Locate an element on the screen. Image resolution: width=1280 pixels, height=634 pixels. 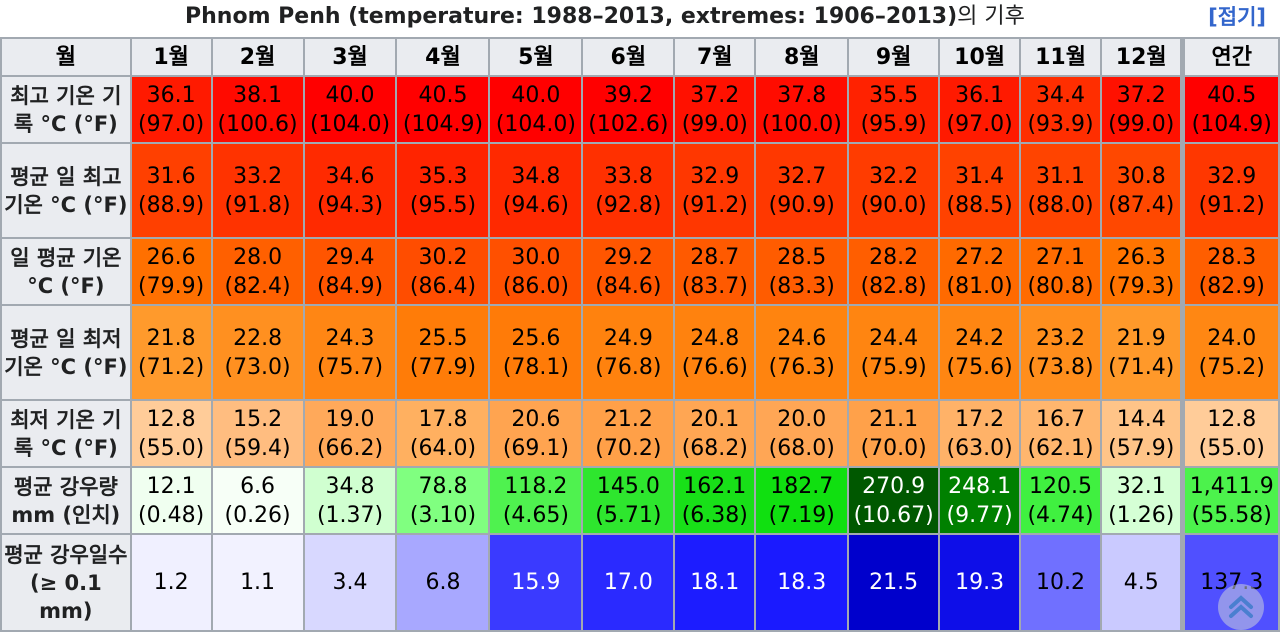
data-cell: 21.1 (70.0) is located at coordinates (894, 433).